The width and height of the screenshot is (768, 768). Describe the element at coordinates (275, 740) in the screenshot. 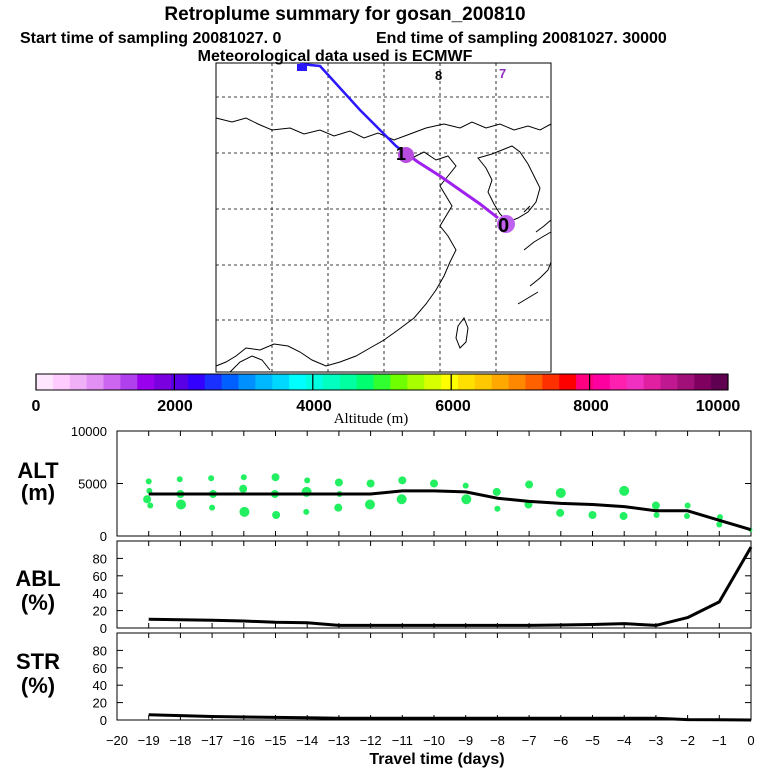

I see `x-tick-label: −15` at that location.